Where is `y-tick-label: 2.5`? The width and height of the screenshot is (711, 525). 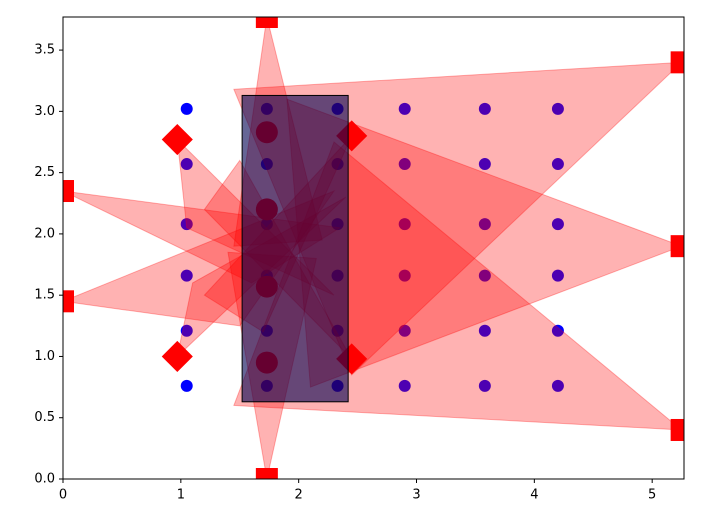 y-tick-label: 2.5 is located at coordinates (44, 172).